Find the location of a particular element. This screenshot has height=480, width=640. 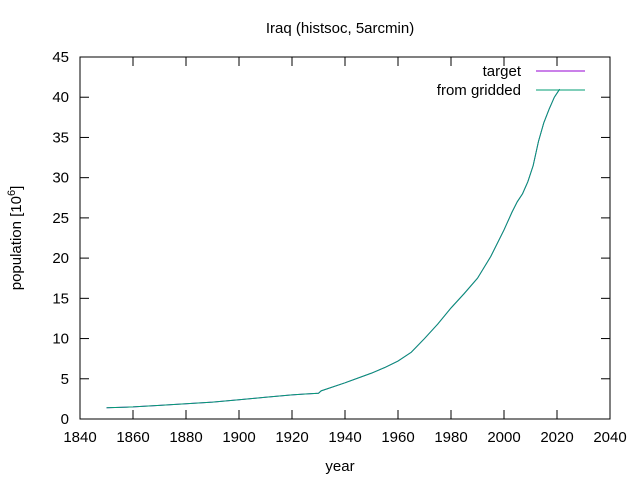

y-tick-label: 30 is located at coordinates (60, 178).